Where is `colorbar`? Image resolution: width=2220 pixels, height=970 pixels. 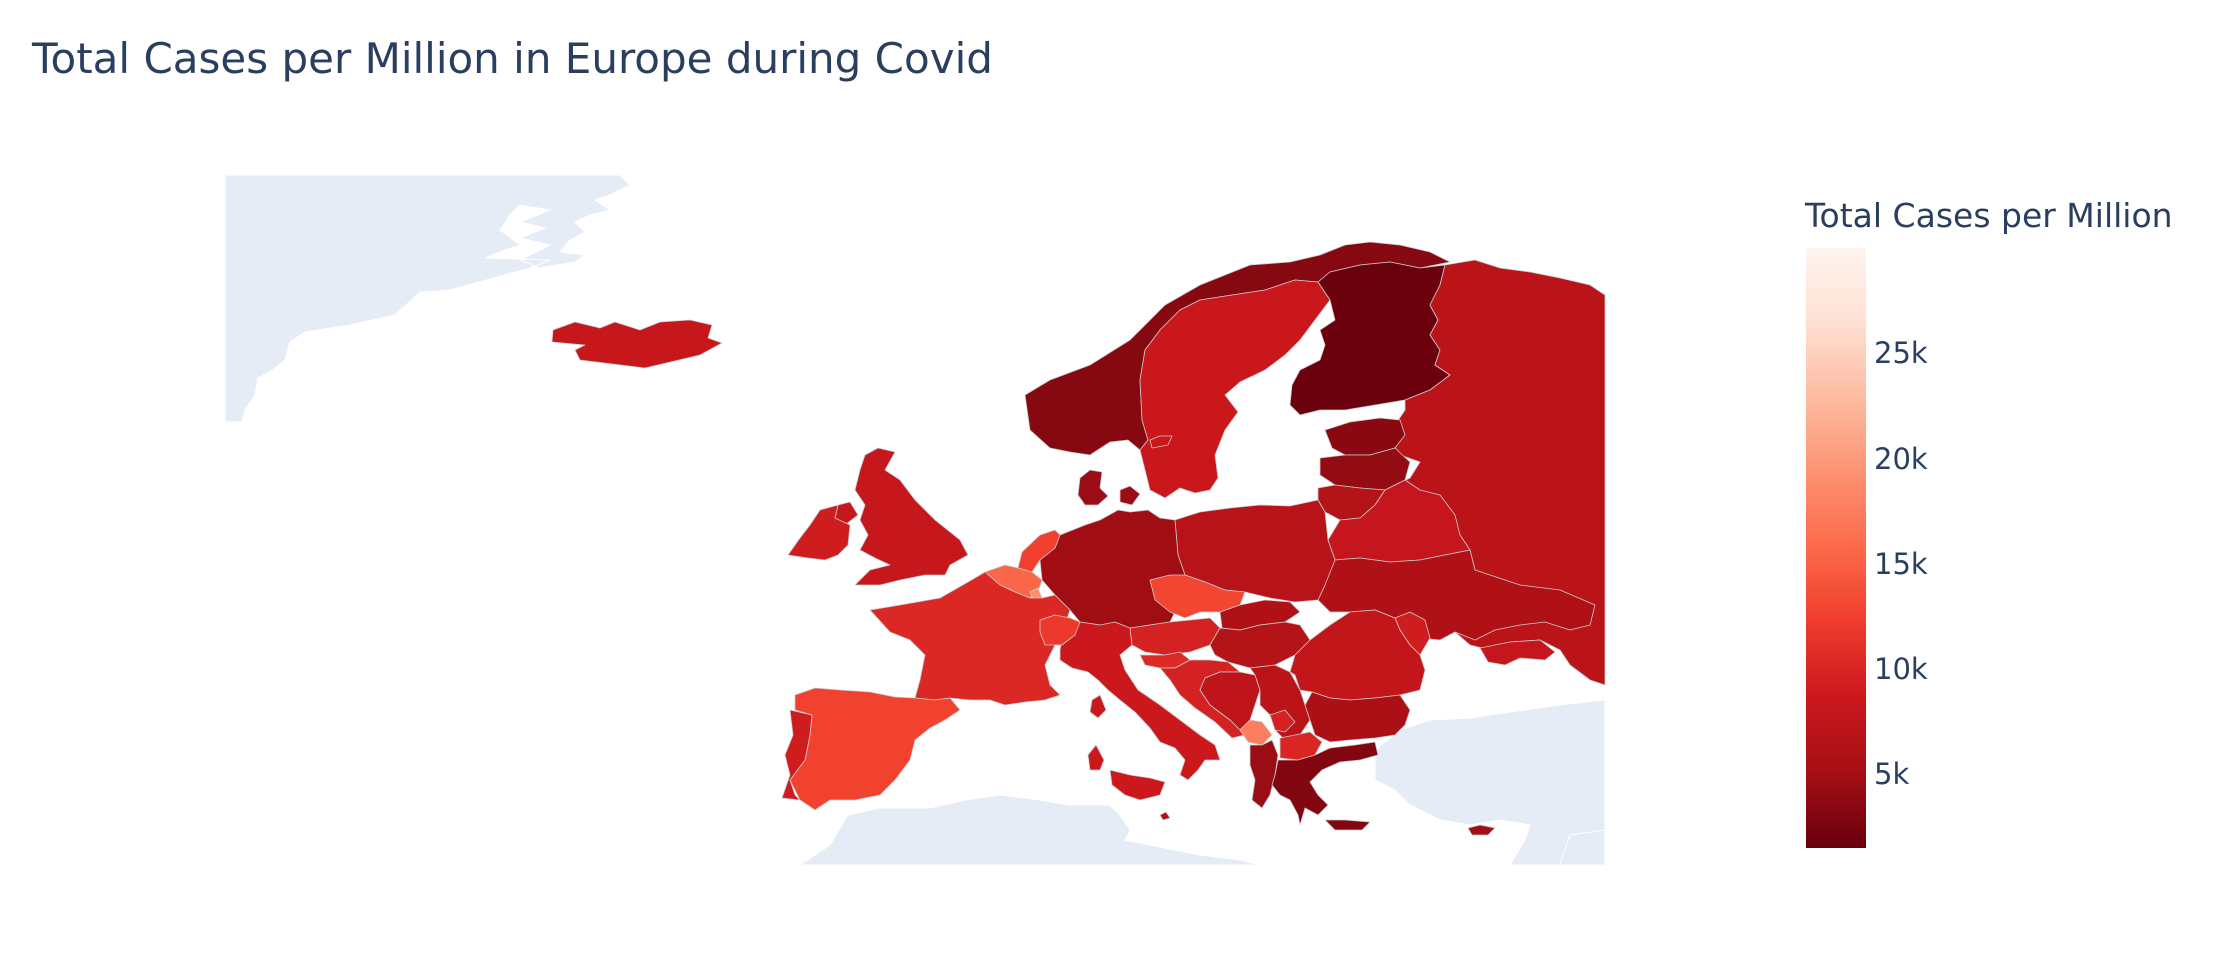
colorbar is located at coordinates (1836, 548).